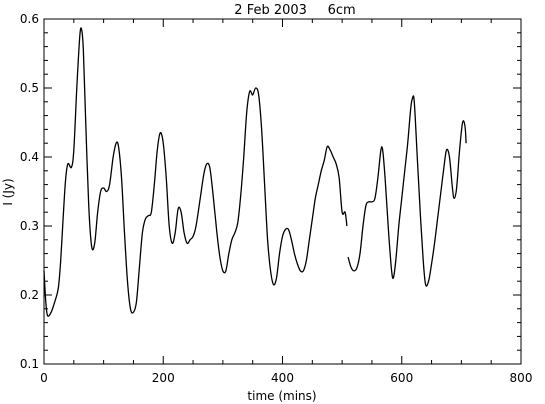 The image size is (545, 404). Describe the element at coordinates (29, 295) in the screenshot. I see `y-tick-label: 0.2` at that location.